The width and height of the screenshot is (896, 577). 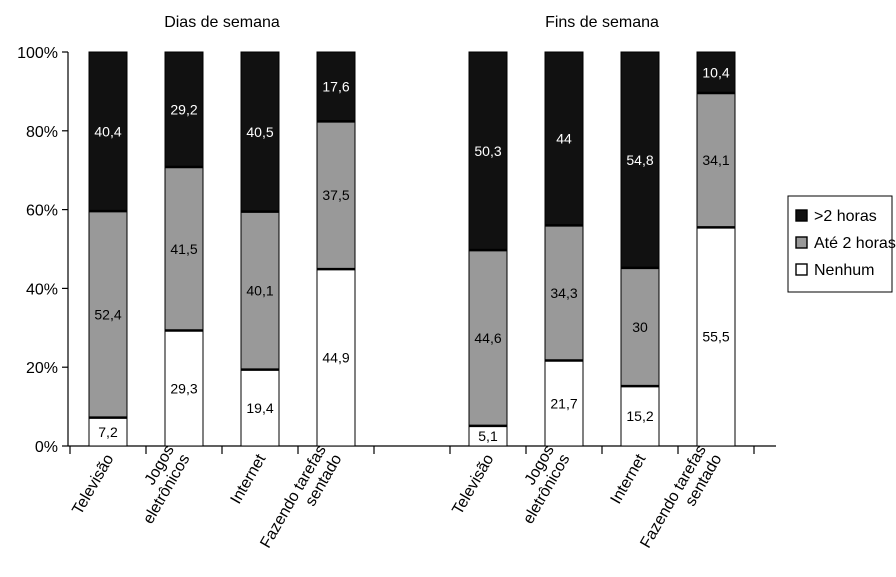 I want to click on y-tick-label: 0%, so click(x=46, y=447).